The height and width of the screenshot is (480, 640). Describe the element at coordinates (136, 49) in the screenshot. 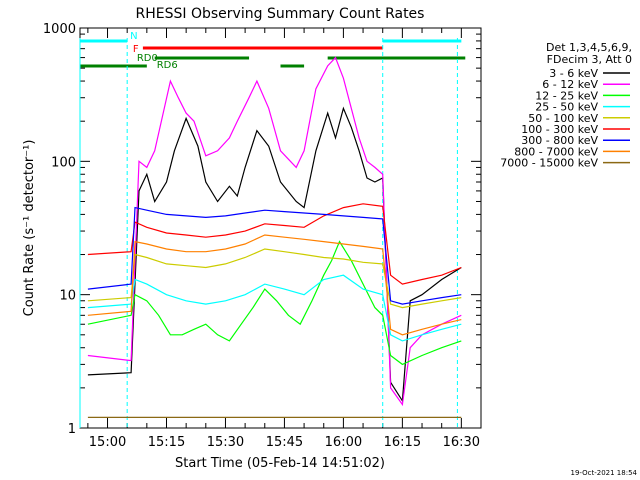

I see `annotation-label-f: F` at that location.